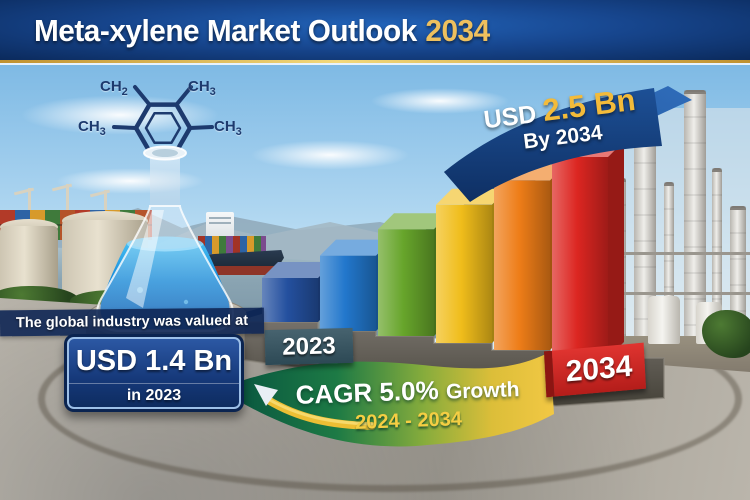 The width and height of the screenshot is (750, 500). What do you see at coordinates (154, 395) in the screenshot?
I see `valuation-period: in 2023` at bounding box center [154, 395].